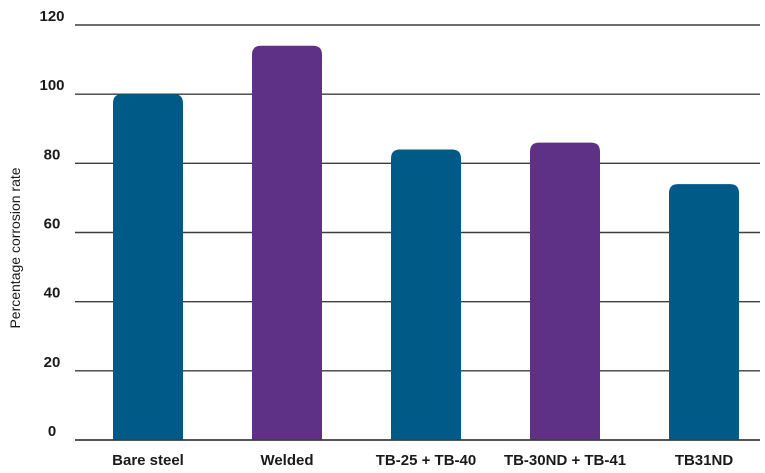 The image size is (765, 473). Describe the element at coordinates (704, 460) in the screenshot. I see `x-category-label: TB31ND` at that location.